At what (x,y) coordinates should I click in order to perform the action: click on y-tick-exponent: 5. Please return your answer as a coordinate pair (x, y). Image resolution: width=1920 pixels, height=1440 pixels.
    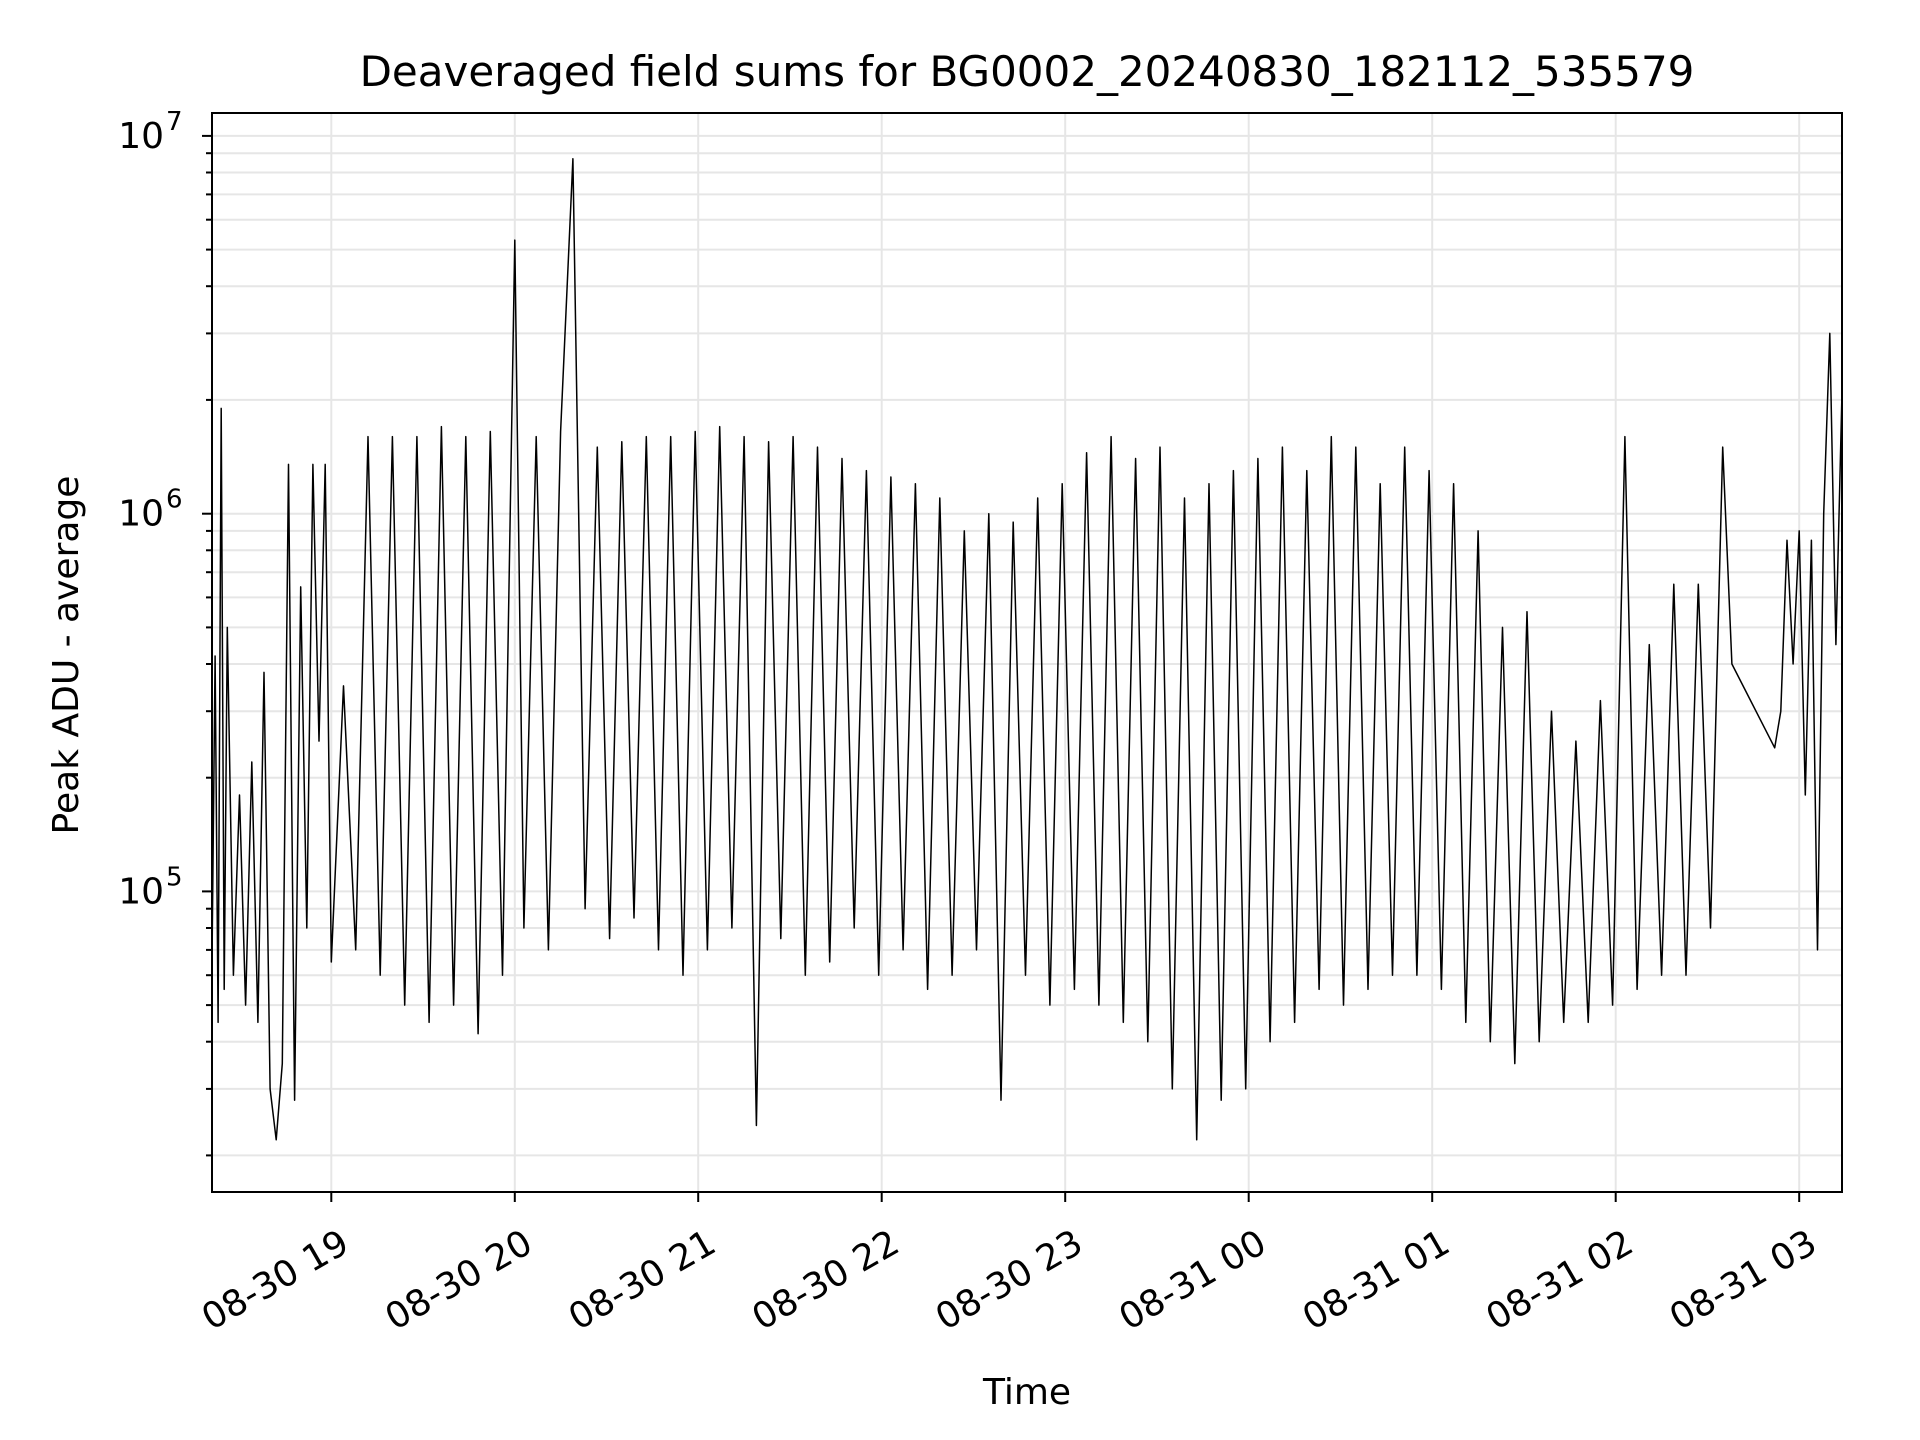
    Looking at the image, I should click on (174, 877).